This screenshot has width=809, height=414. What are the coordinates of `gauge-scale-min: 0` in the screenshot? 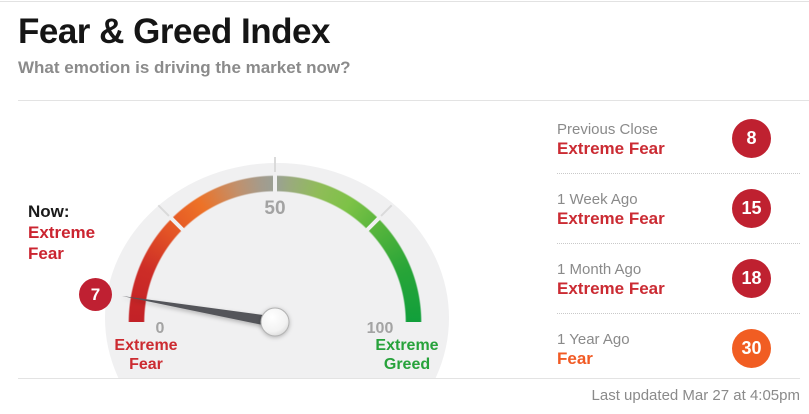 It's located at (160, 328).